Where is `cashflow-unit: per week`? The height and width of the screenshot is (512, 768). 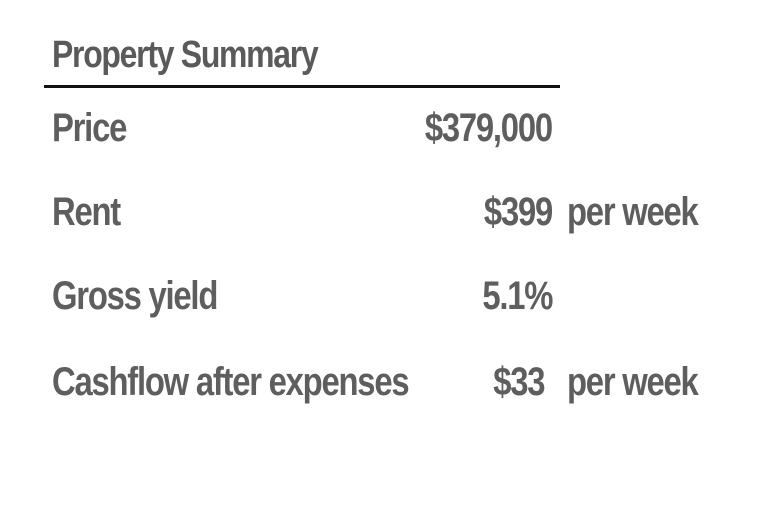 cashflow-unit: per week is located at coordinates (633, 382).